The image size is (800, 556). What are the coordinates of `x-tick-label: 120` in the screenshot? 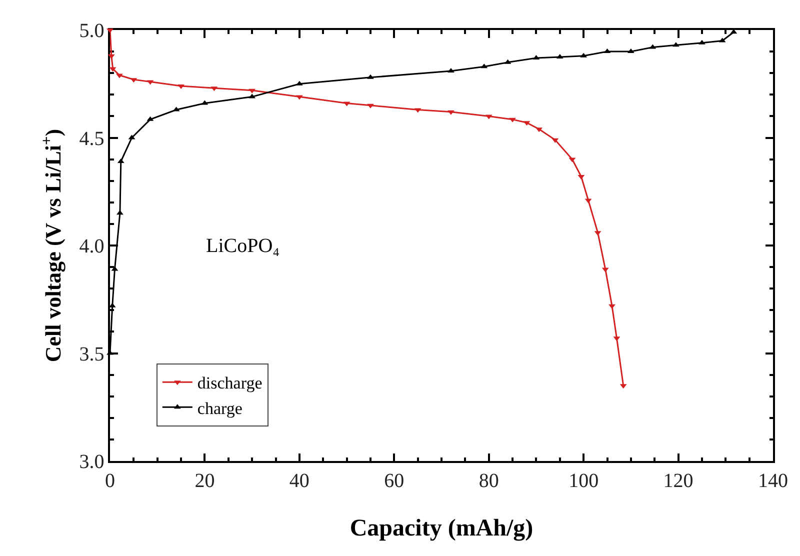 It's located at (678, 481).